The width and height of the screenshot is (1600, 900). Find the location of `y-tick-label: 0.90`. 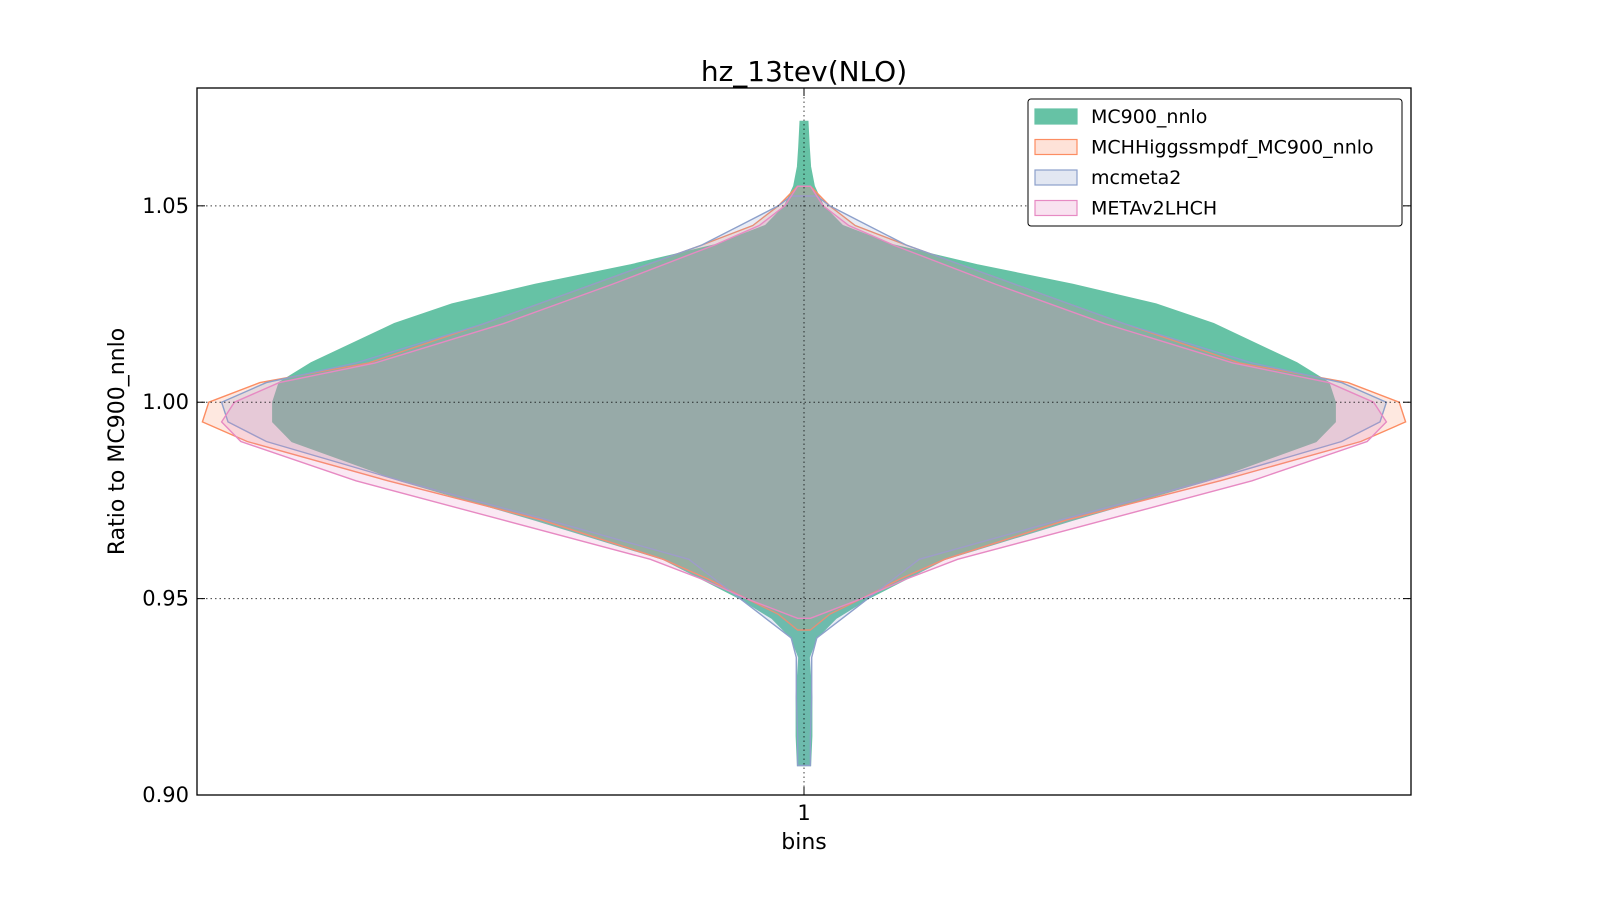

y-tick-label: 0.90 is located at coordinates (165, 795).